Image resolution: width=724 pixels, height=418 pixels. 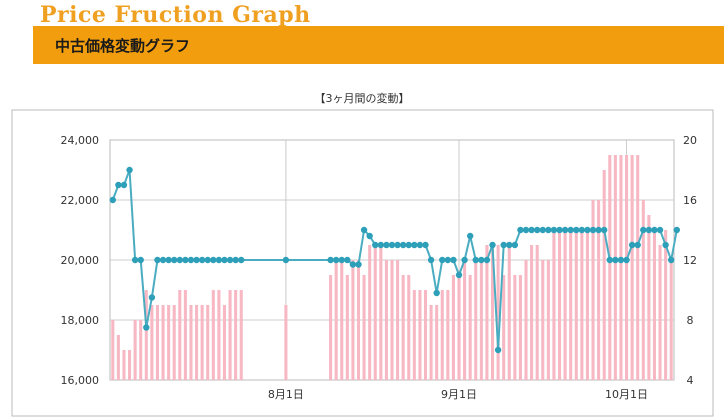 What do you see at coordinates (626, 394) in the screenshot?
I see `x-tick-label: 10月1日` at bounding box center [626, 394].